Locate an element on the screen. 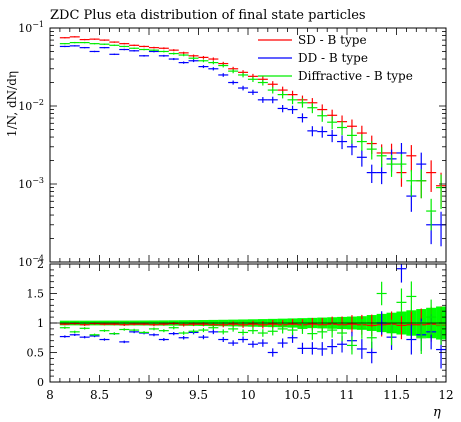  x-tick-label: 9.5 is located at coordinates (198, 395).